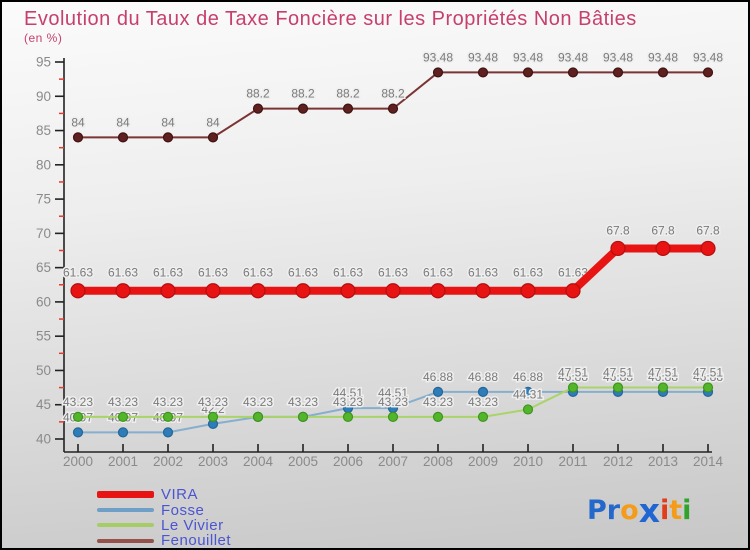  I want to click on x-axis-tick-label: 2014, so click(708, 461).